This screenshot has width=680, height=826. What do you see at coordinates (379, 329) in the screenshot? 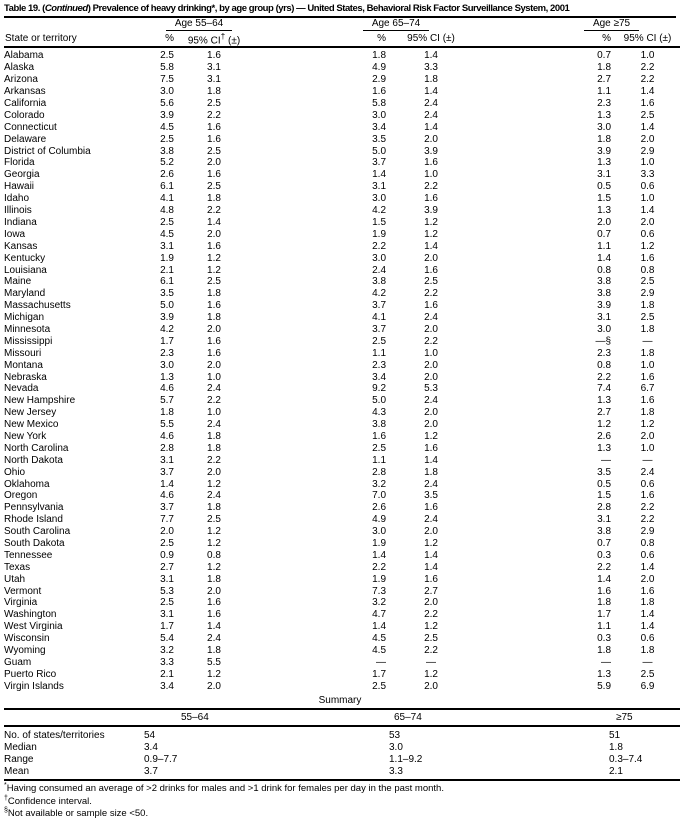
I see `pct-value: 3.7` at bounding box center [379, 329].